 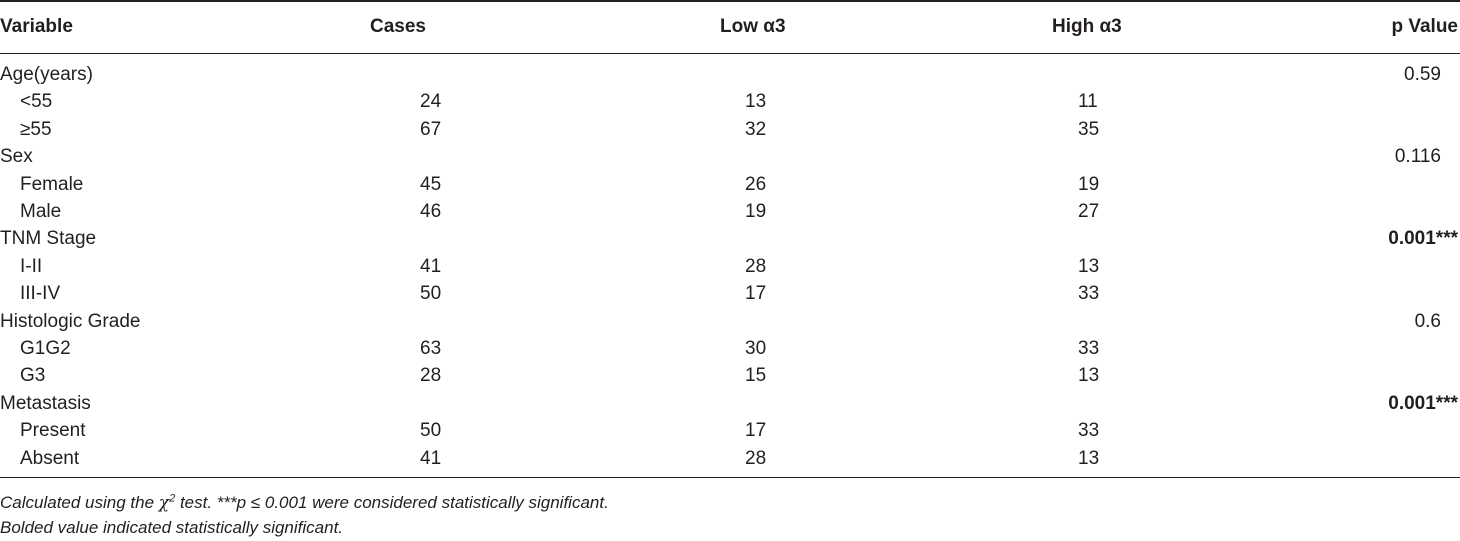 What do you see at coordinates (730, 76) in the screenshot?
I see `table-row: Age(years) 0.59` at bounding box center [730, 76].